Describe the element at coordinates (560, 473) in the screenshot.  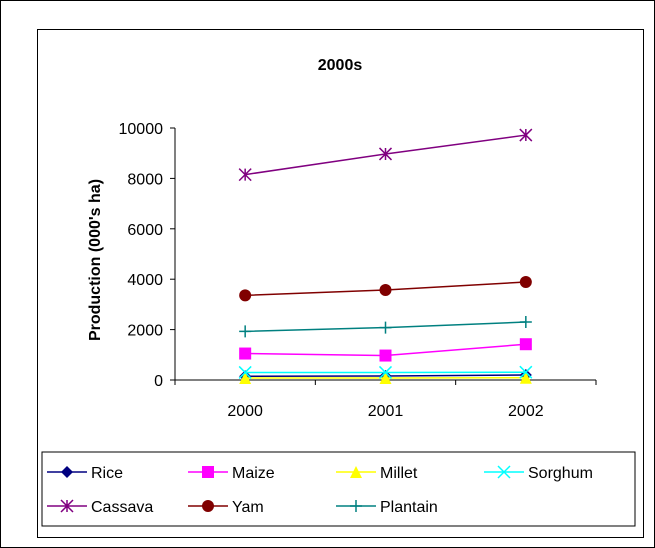
I see `legend-label: Sorghum` at that location.